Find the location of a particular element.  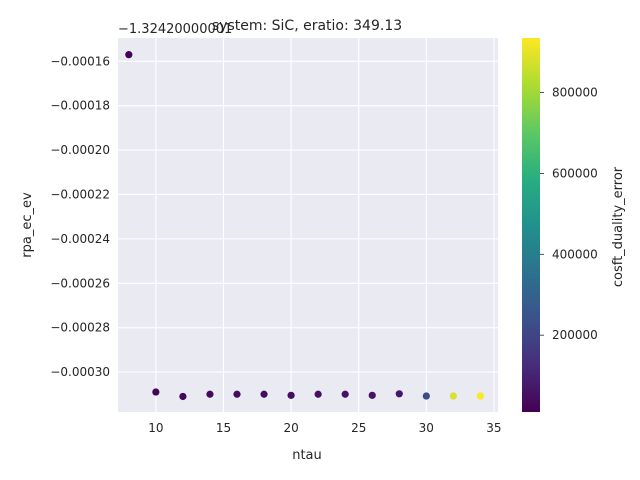

y-tick-label: −0.00026 is located at coordinates (80, 283).